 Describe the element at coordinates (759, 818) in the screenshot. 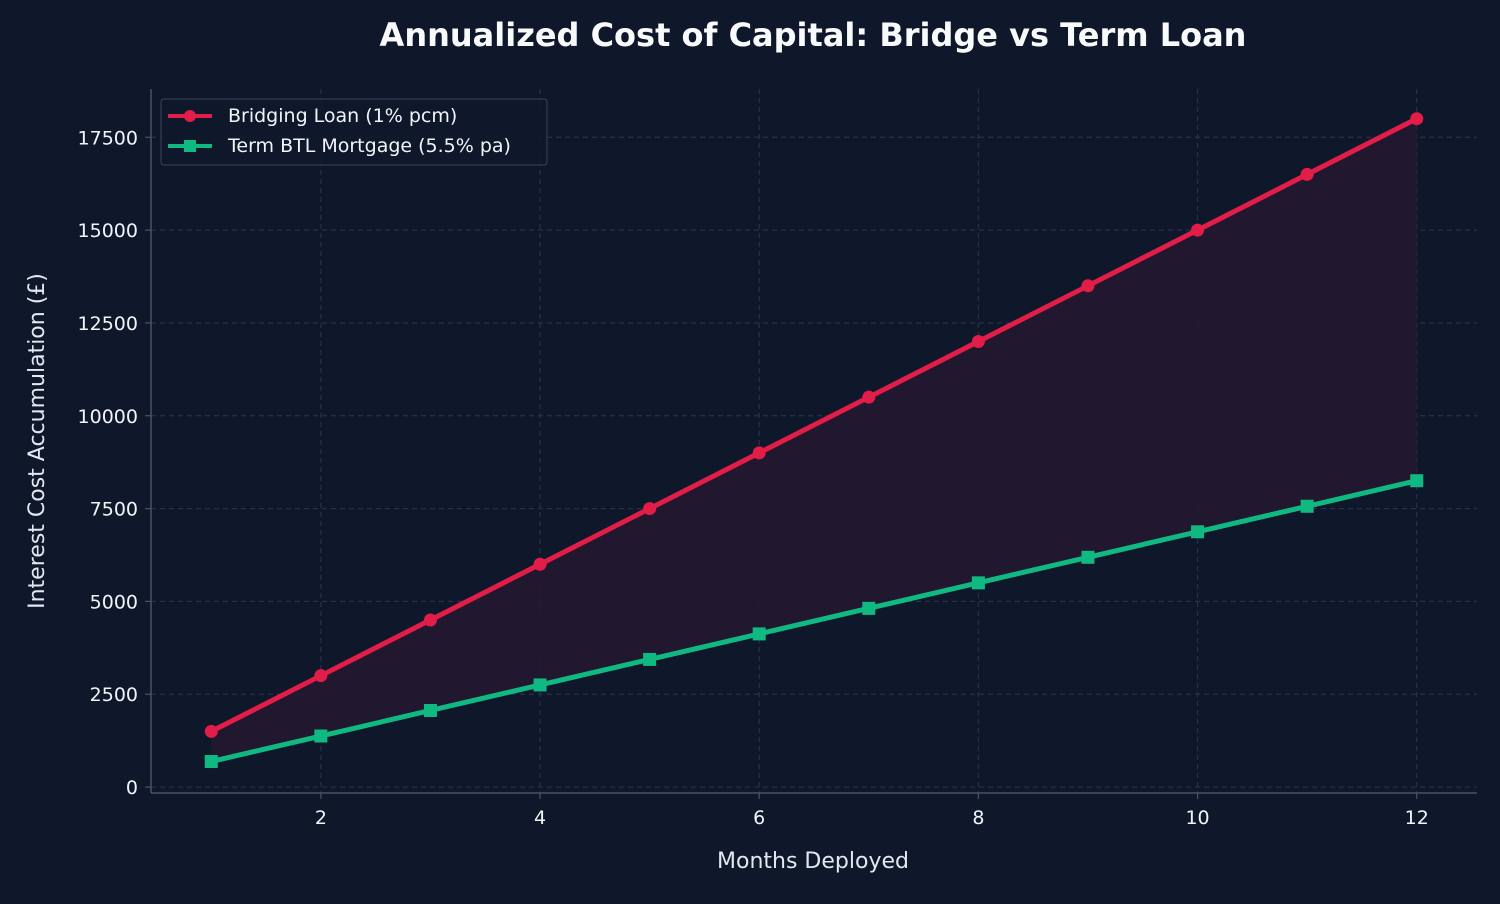

I see `x-tick-label: 6` at that location.